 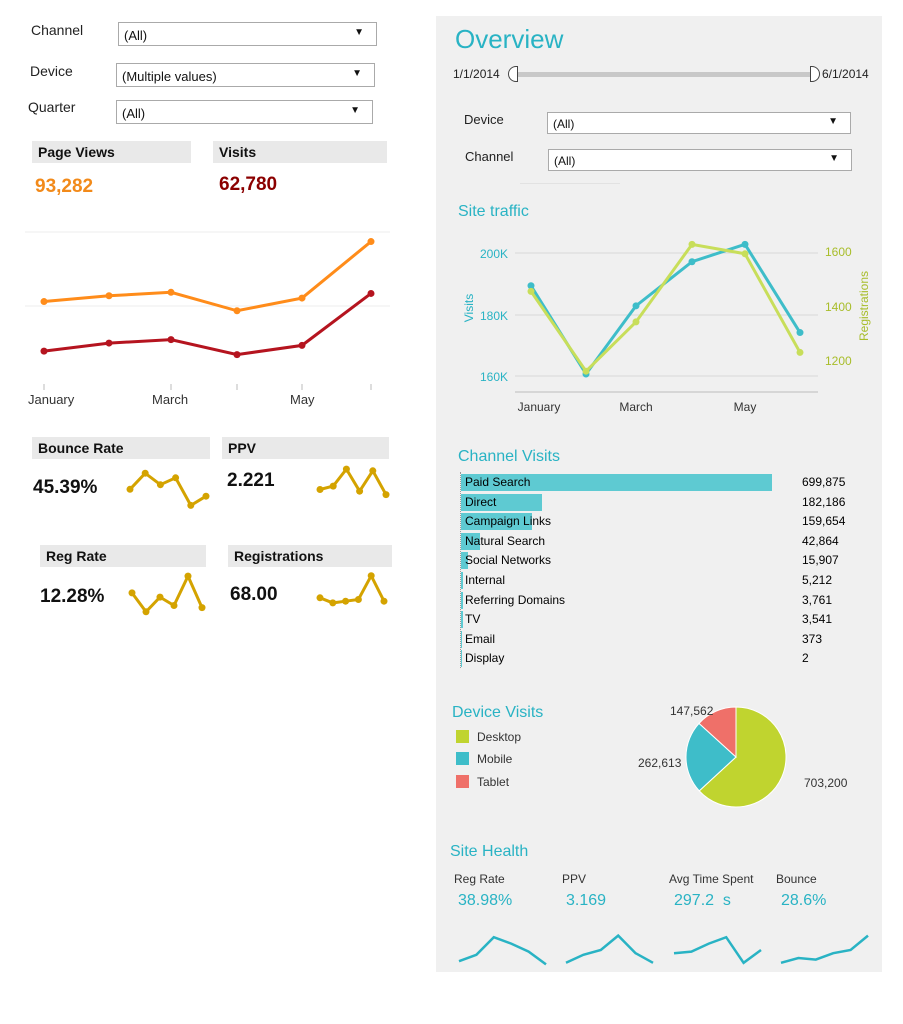 I want to click on legend-label-desktop: Desktop, so click(x=499, y=737).